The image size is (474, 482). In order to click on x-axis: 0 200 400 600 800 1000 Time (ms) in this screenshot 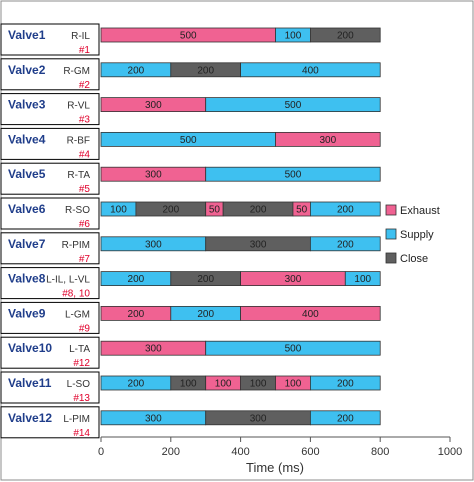, I will do `click(280, 455)`.